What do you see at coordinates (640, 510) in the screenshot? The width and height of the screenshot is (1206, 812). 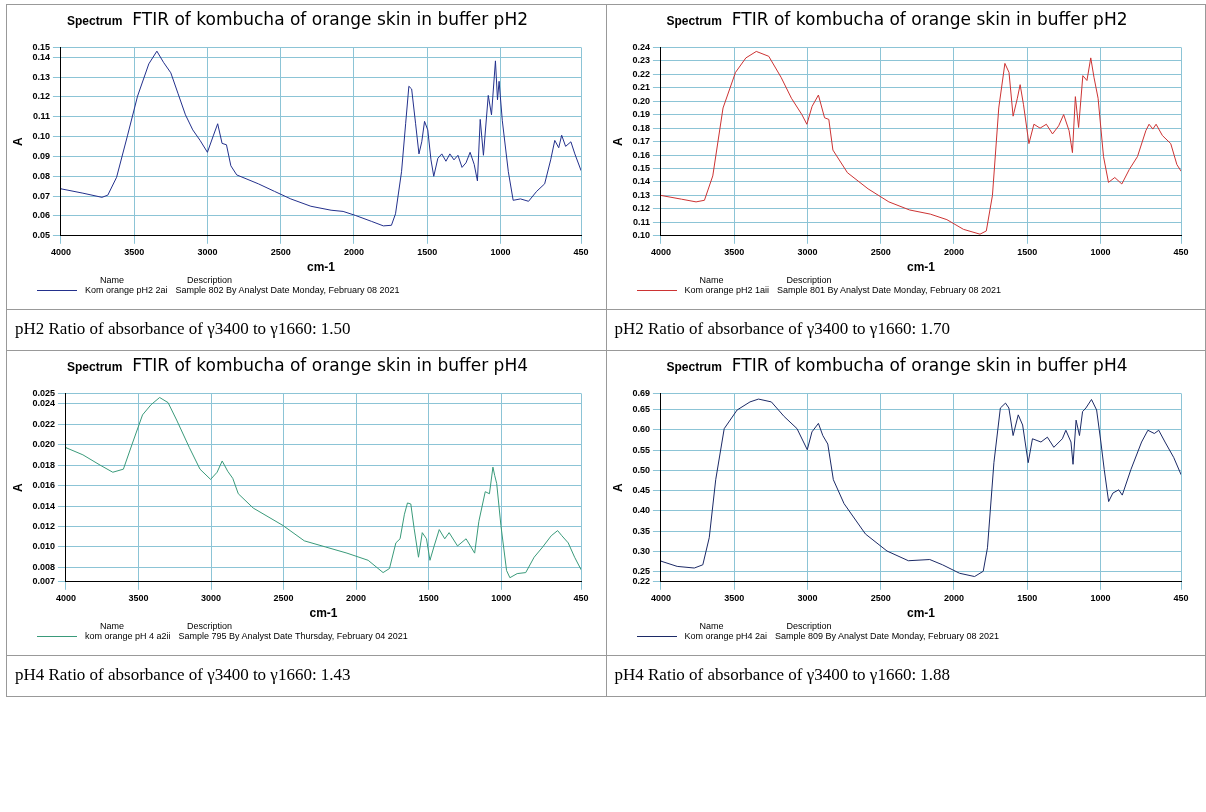 I see `y-tick-label: 0.40` at bounding box center [640, 510].